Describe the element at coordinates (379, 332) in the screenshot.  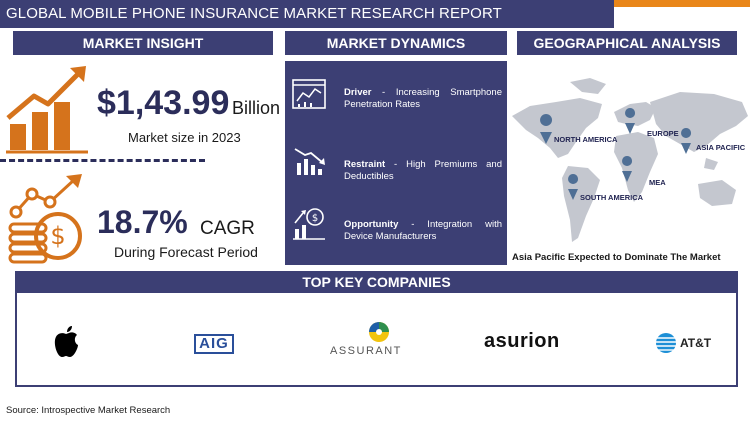
I see `assurant-emblem-icon` at that location.